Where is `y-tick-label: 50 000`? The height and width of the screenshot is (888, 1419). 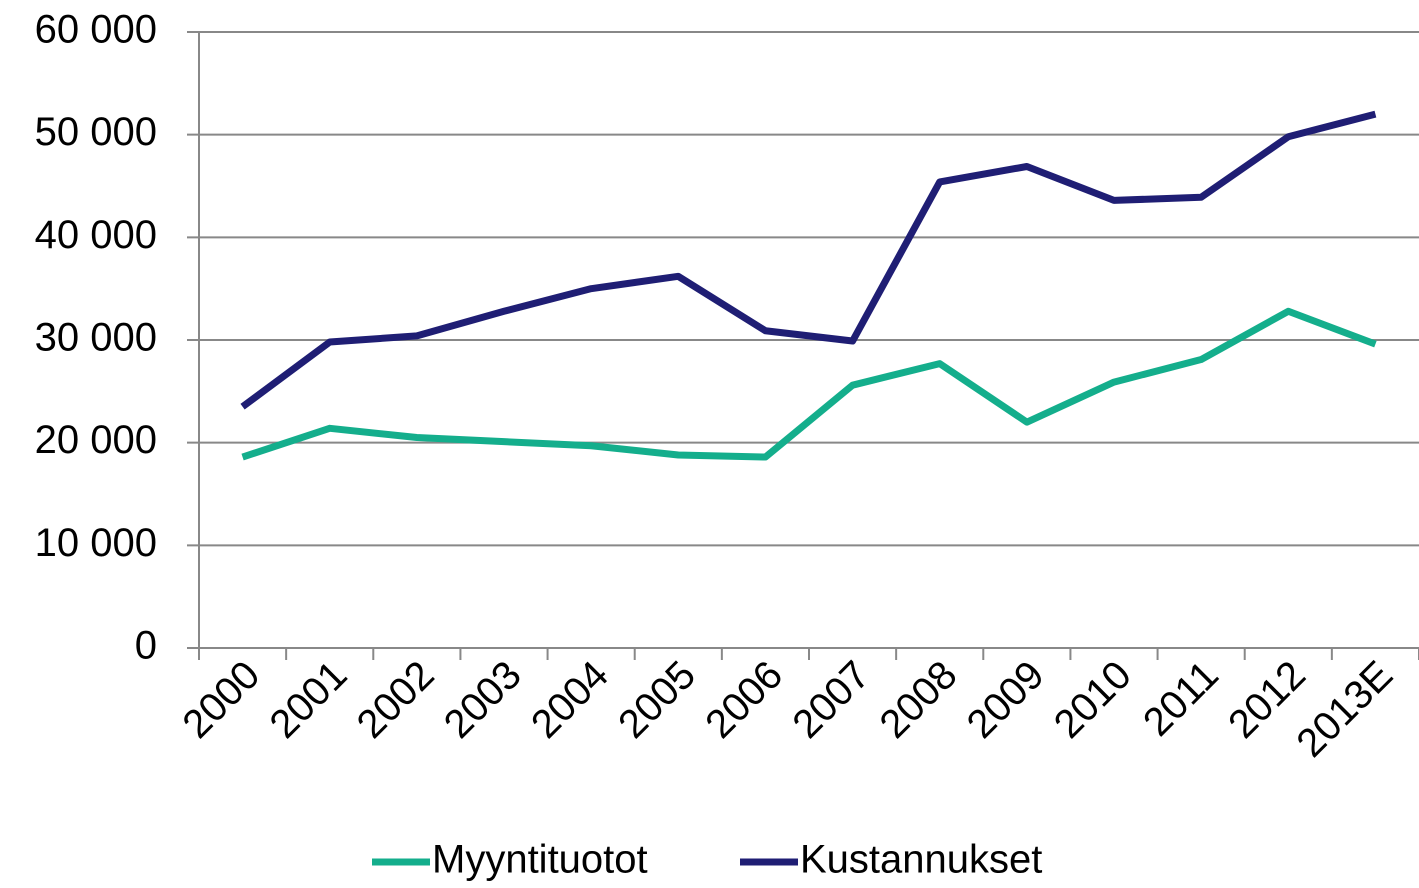 y-tick-label: 50 000 is located at coordinates (96, 132).